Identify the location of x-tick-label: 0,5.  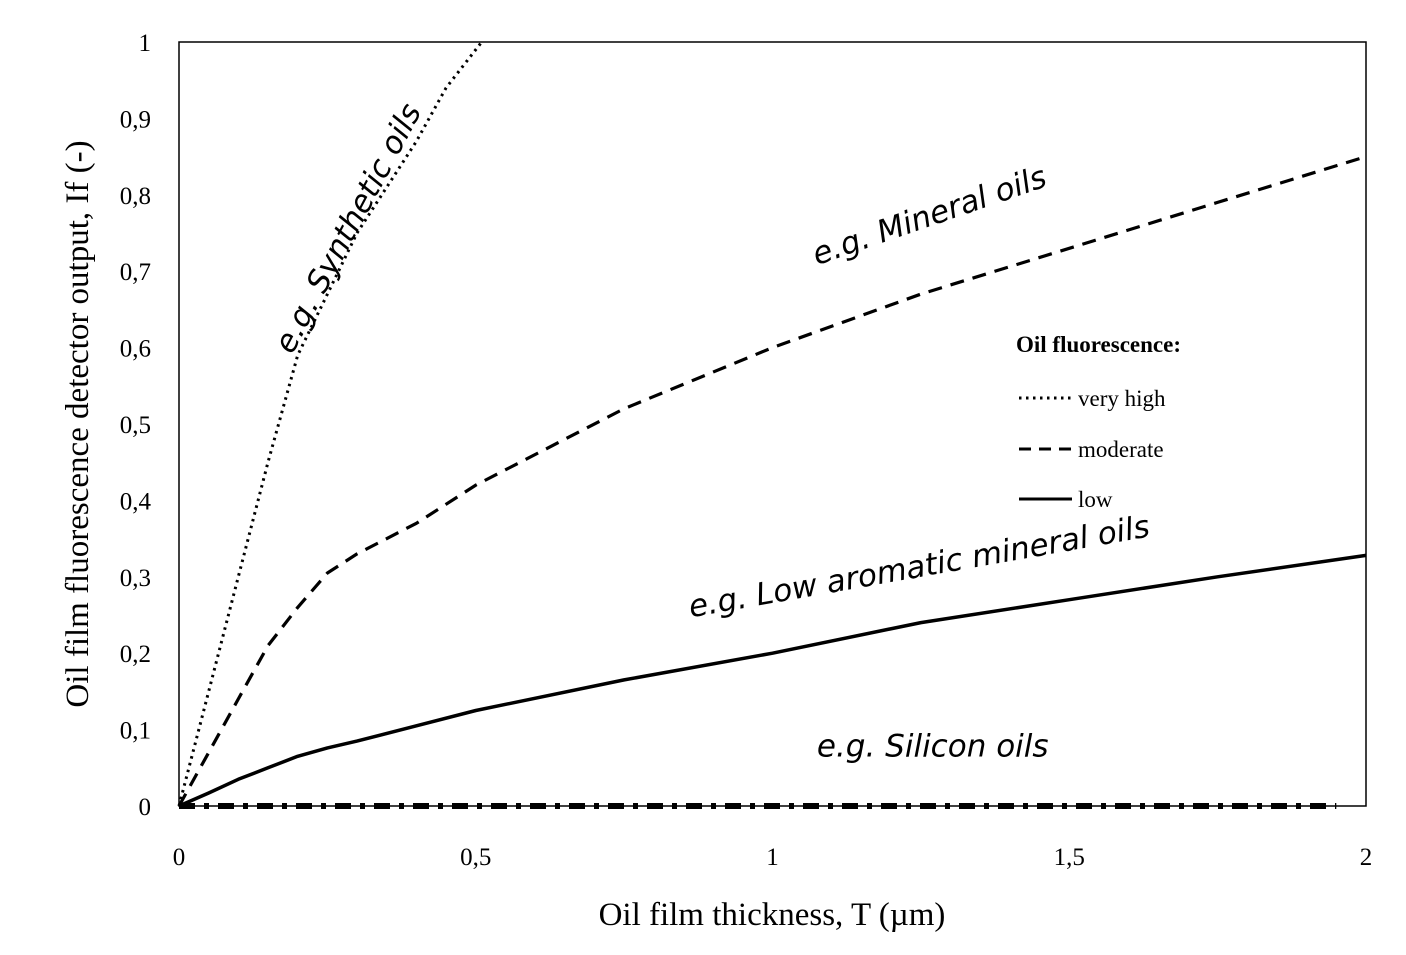
(475, 857).